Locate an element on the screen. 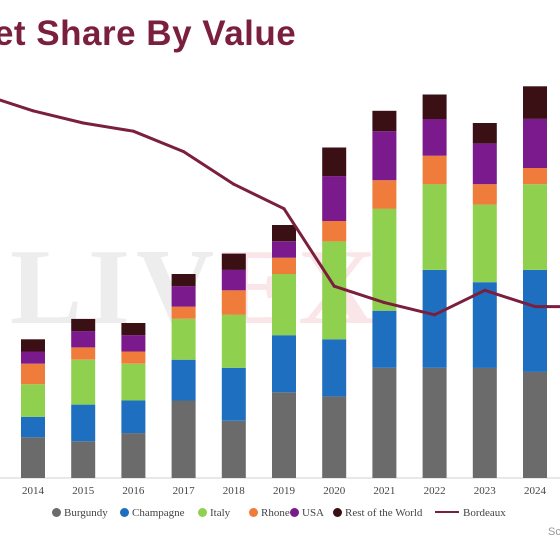  x-tick-label-2018: 2018 is located at coordinates (234, 491).